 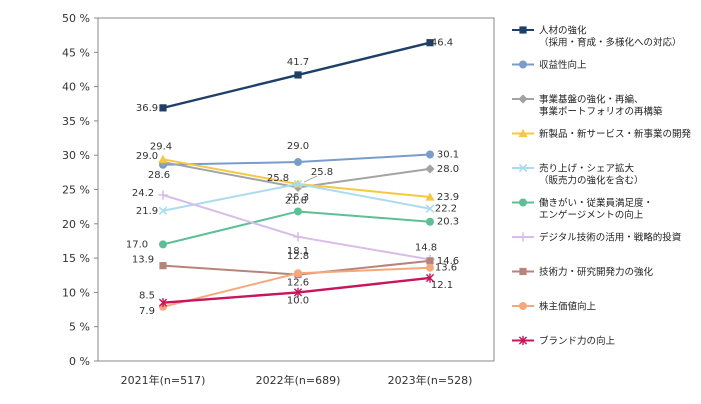 What do you see at coordinates (298, 256) in the screenshot?
I see `data-label: 12.8` at bounding box center [298, 256].